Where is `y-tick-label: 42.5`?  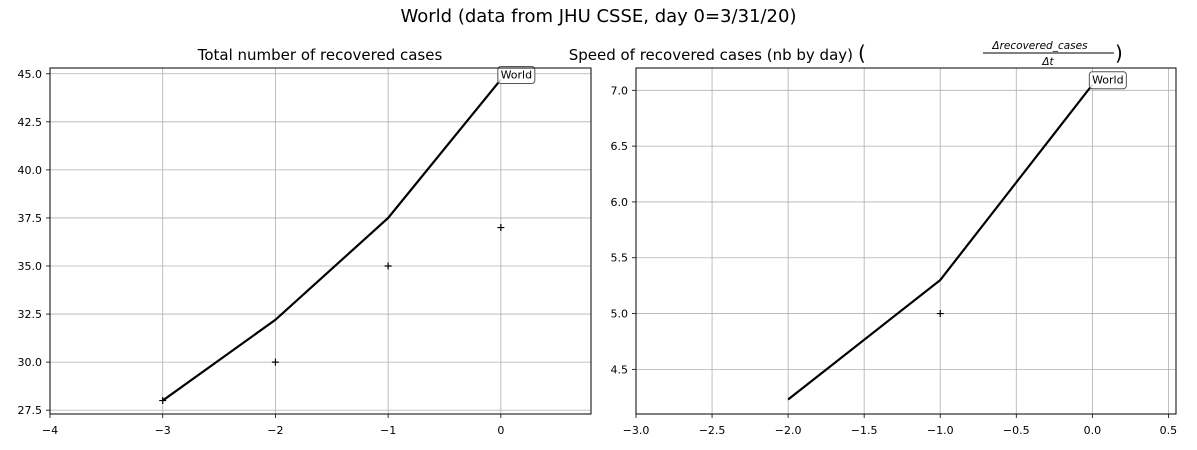
y-tick-label: 42.5 is located at coordinates (30, 122).